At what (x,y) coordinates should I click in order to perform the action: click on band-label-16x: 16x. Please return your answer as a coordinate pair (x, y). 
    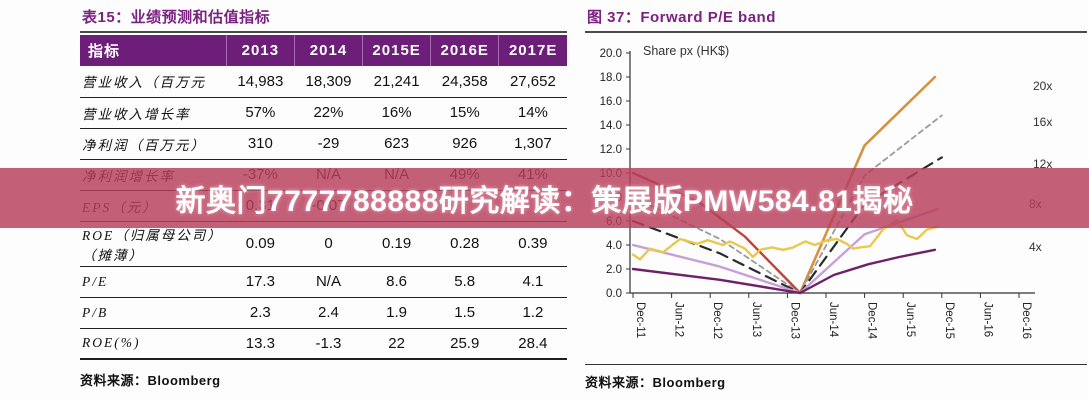
    Looking at the image, I should click on (1042, 122).